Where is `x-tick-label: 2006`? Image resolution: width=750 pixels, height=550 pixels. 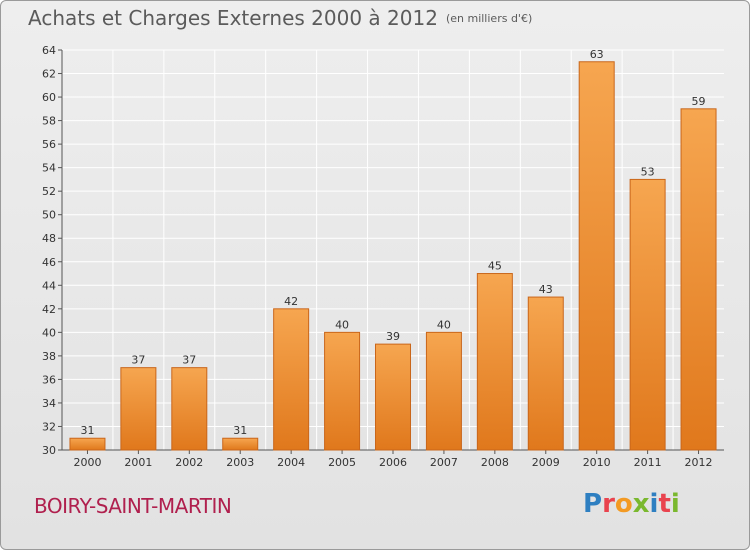
x-tick-label: 2006 is located at coordinates (393, 462).